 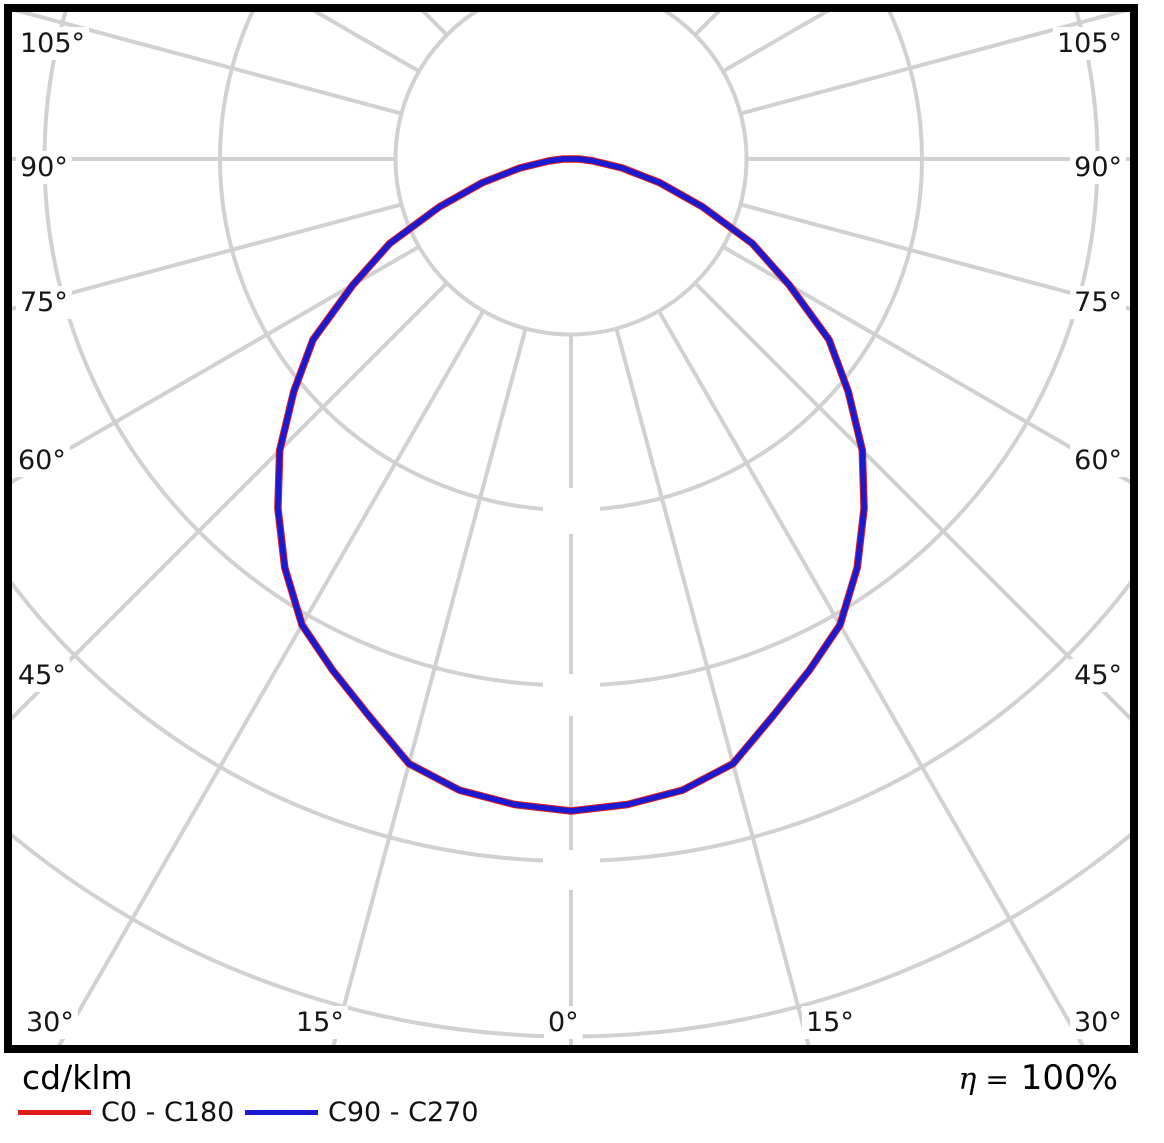 I want to click on eta-value: 100%, so click(x=1069, y=1078).